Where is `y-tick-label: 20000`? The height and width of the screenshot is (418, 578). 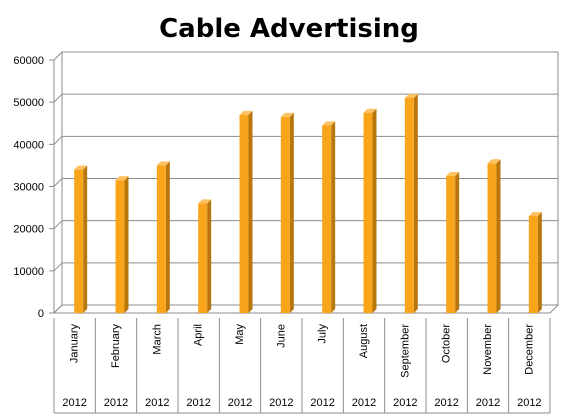
y-tick-label: 20000 is located at coordinates (28, 230).